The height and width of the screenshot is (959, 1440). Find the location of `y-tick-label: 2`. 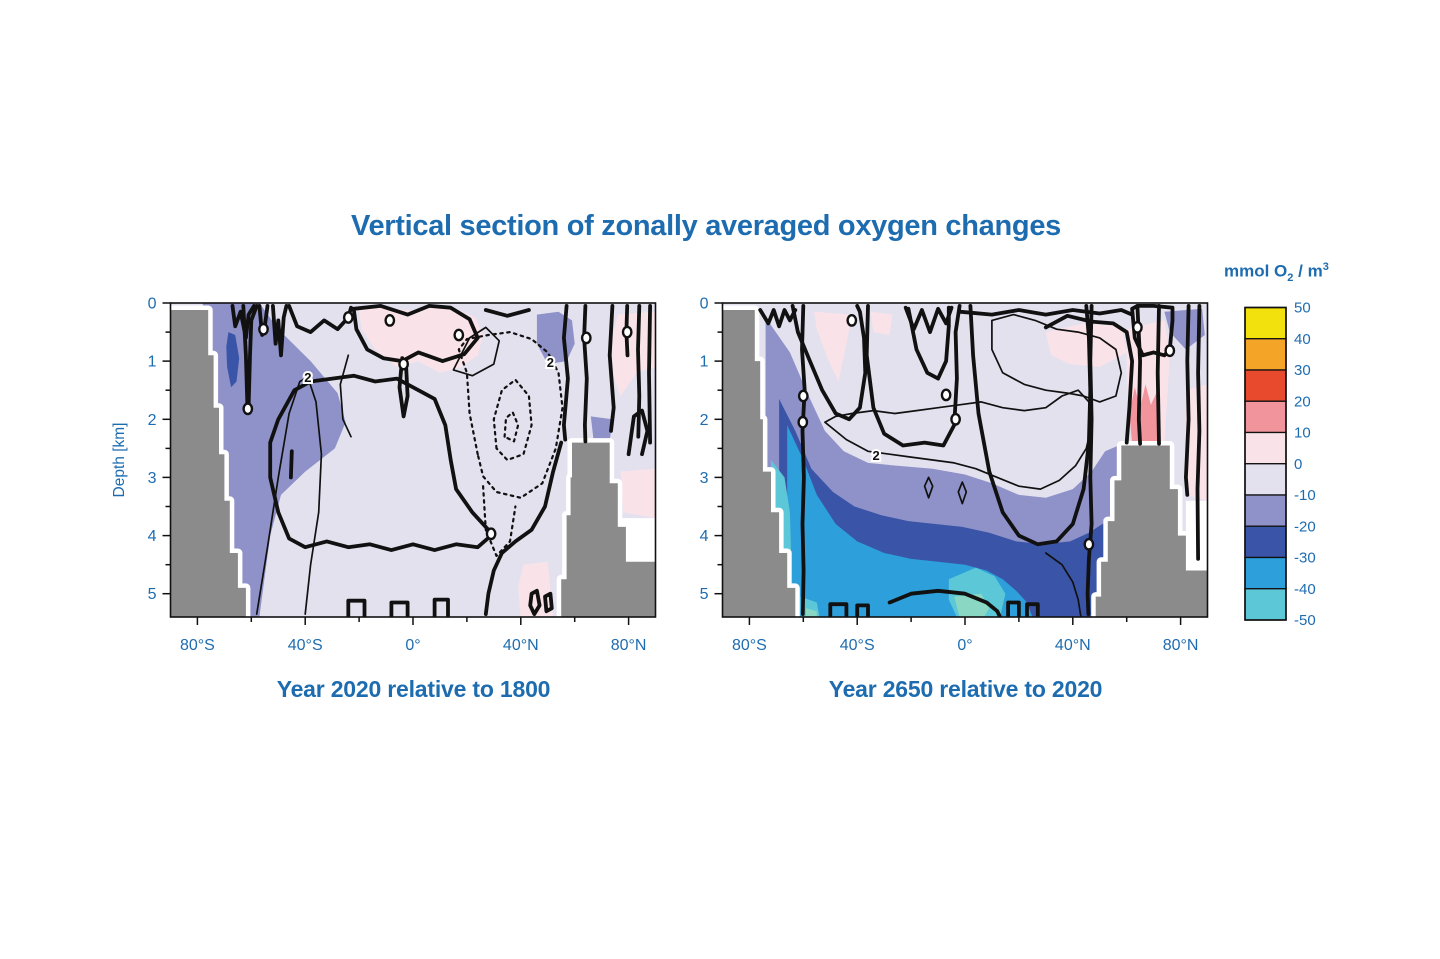

y-tick-label: 2 is located at coordinates (152, 420).